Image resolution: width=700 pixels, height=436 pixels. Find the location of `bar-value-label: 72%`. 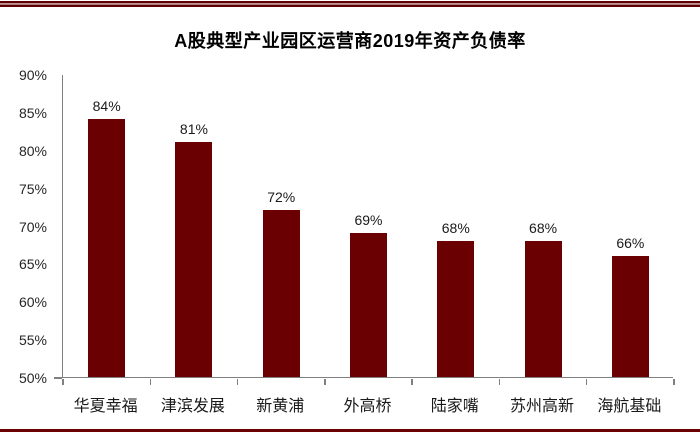

bar-value-label: 72% is located at coordinates (281, 197).